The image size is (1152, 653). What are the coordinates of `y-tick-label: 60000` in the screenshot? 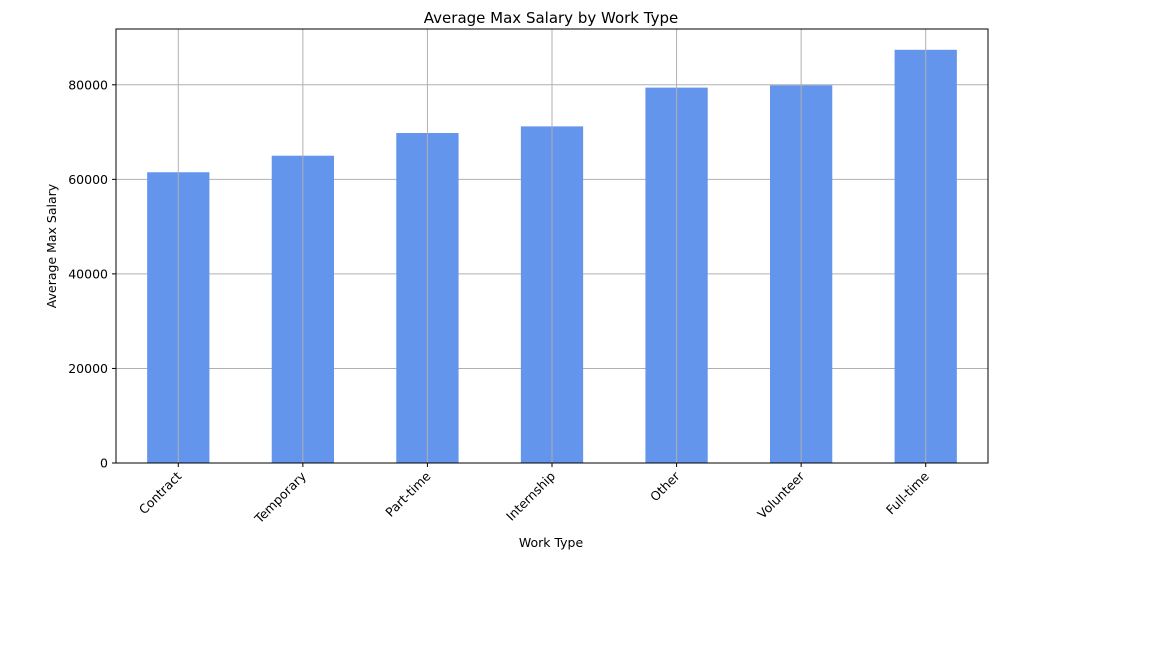 It's located at (88, 179).